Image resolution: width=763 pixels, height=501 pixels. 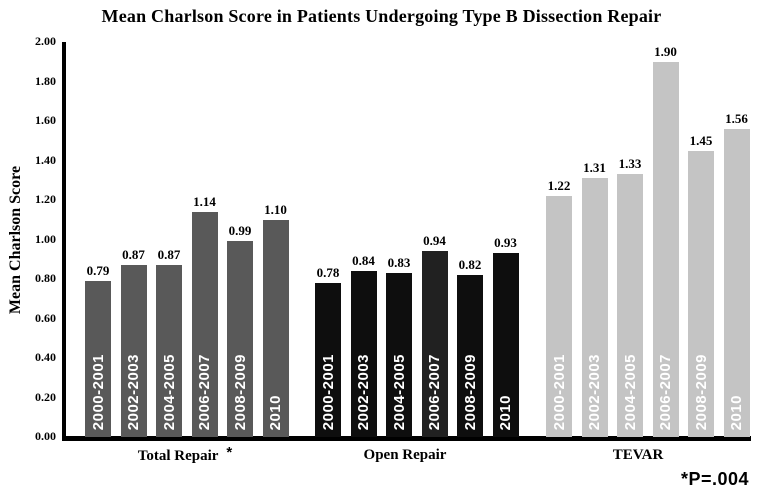 What do you see at coordinates (240, 231) in the screenshot?
I see `bar-value-label: 0.99` at bounding box center [240, 231].